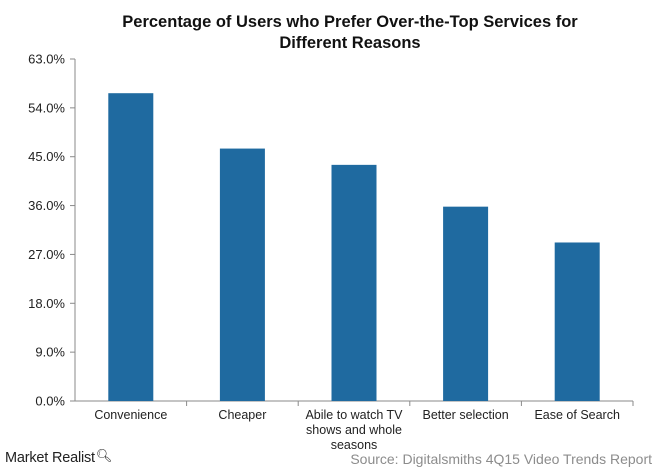  I want to click on y-tick-label: 9.0%, so click(50, 352).